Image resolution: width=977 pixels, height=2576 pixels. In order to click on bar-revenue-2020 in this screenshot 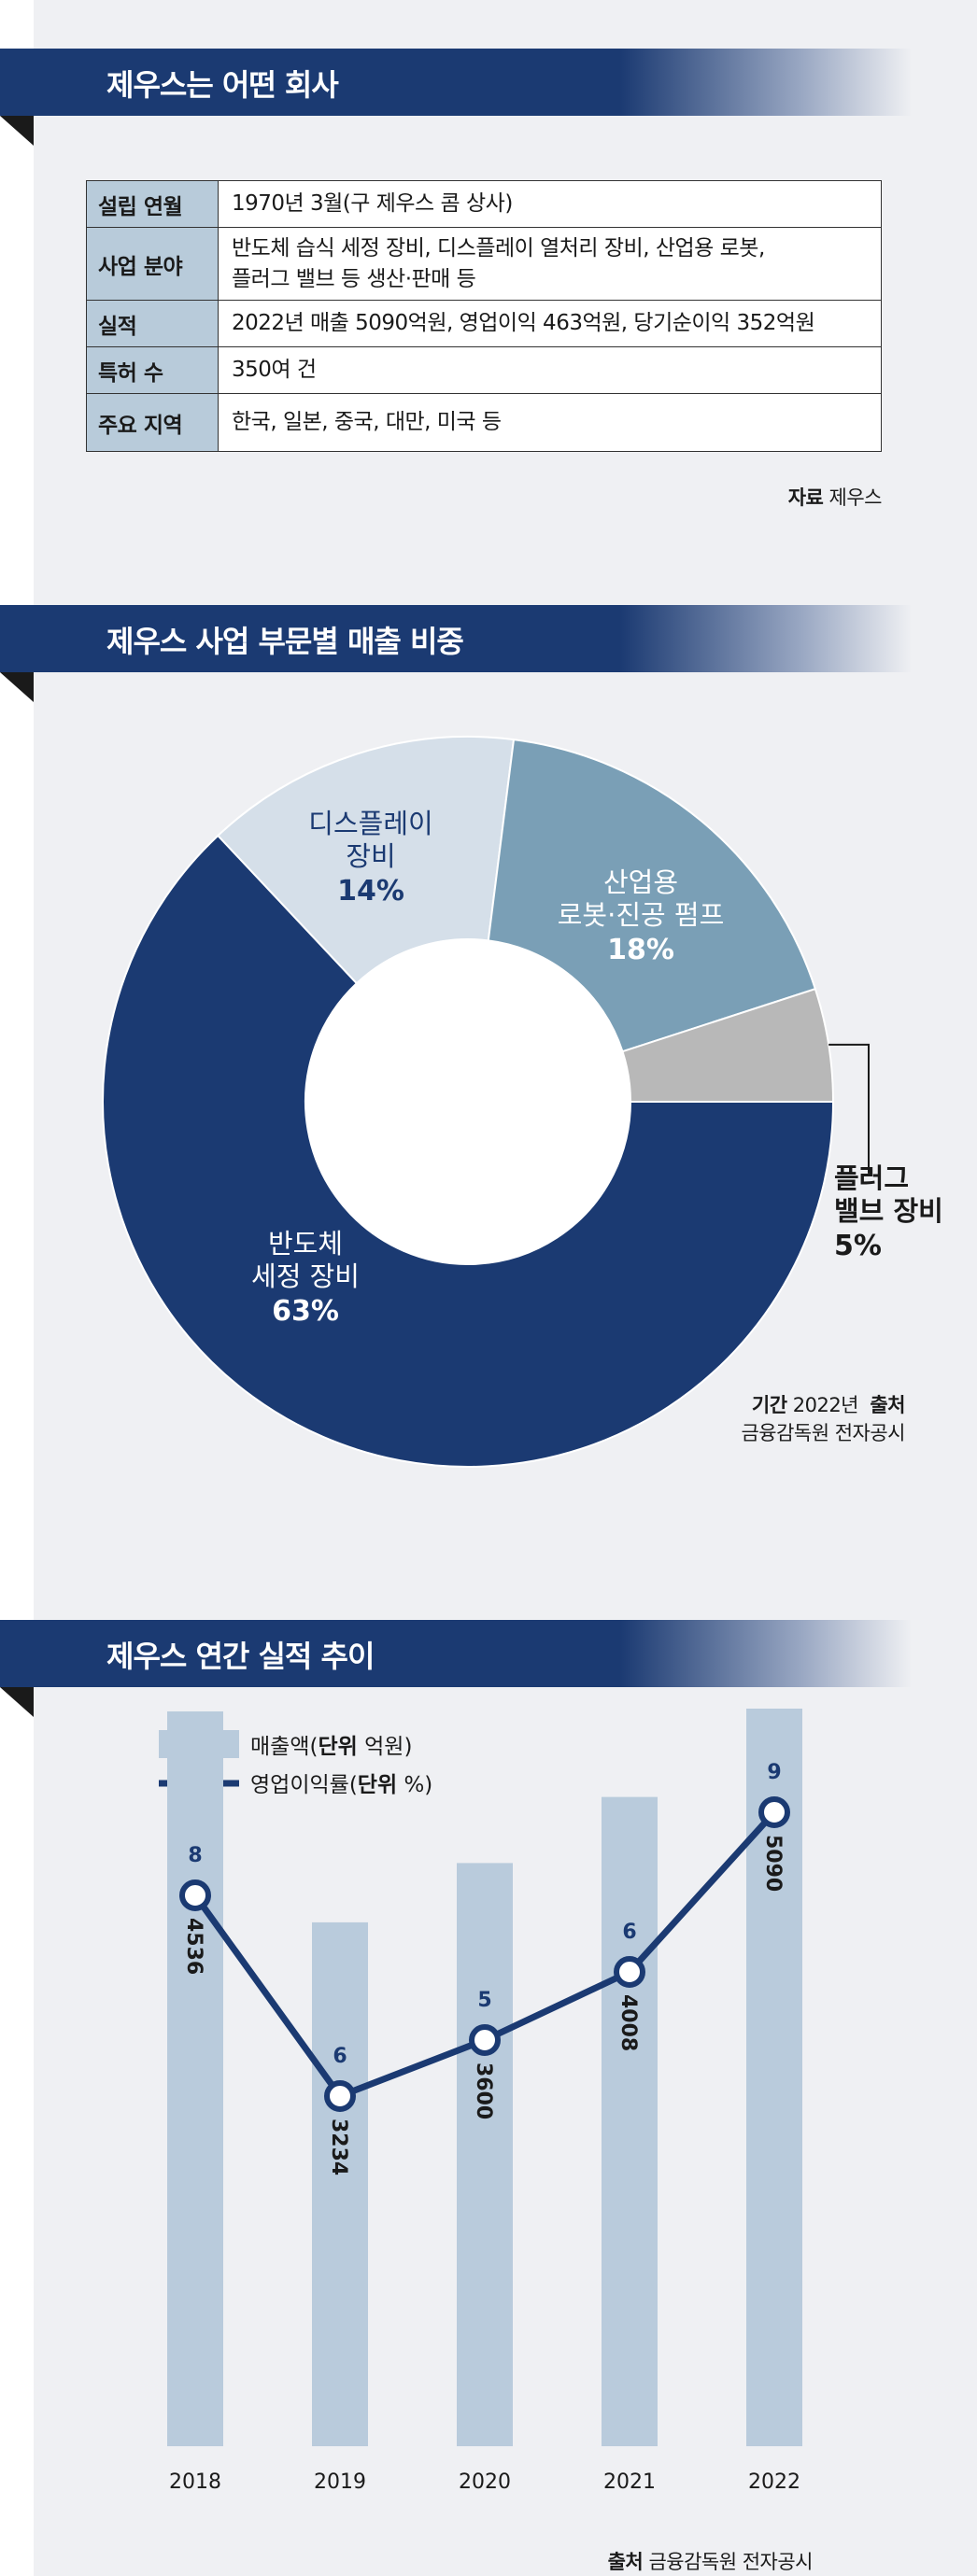, I will do `click(485, 2154)`.